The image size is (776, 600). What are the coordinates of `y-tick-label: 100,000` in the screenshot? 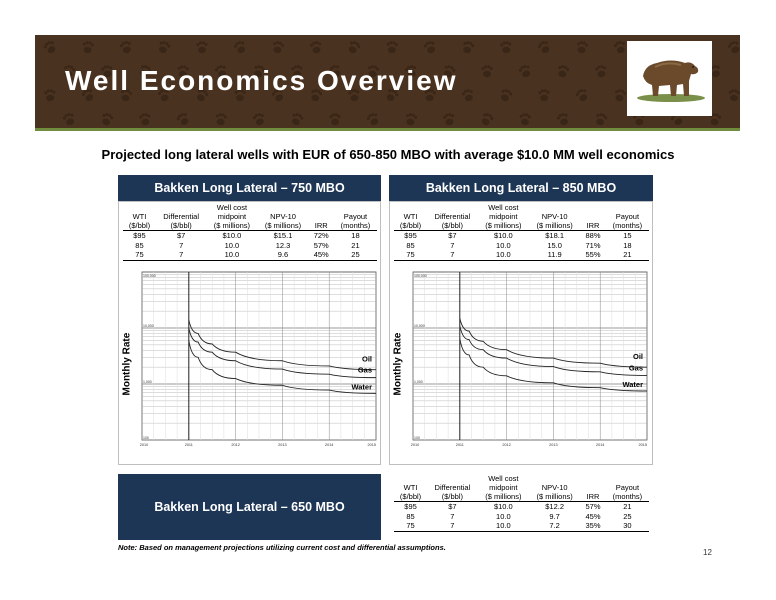 It's located at (420, 276).